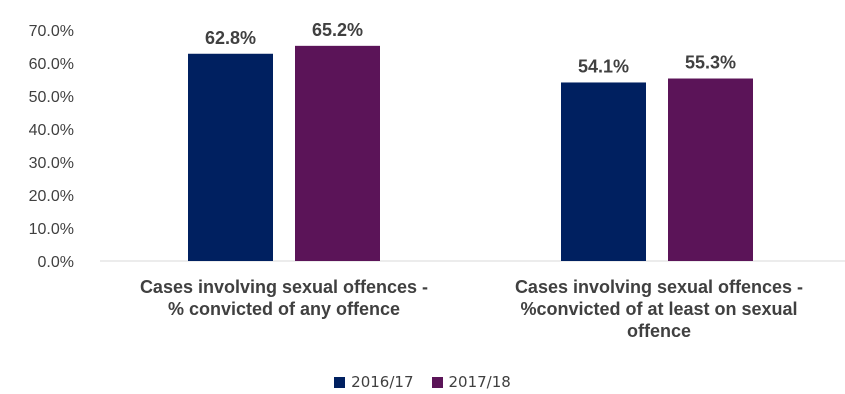  I want to click on data-label: 65.2%, so click(337, 30).